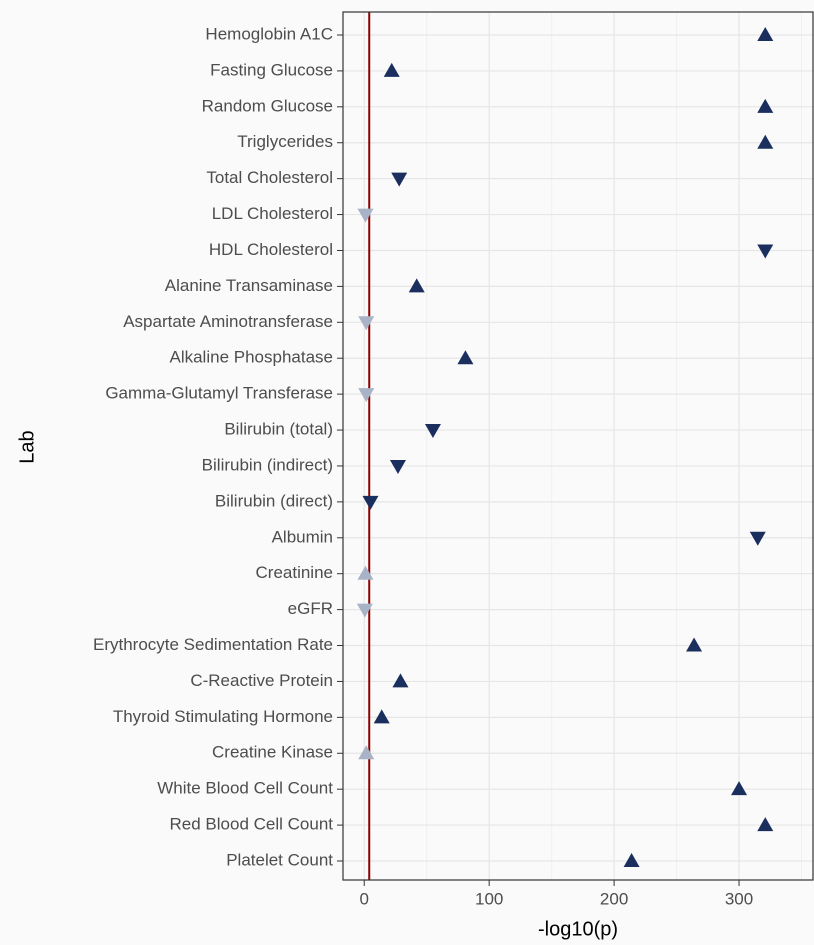  What do you see at coordinates (295, 572) in the screenshot?
I see `y-tick-label: Creatinine` at bounding box center [295, 572].